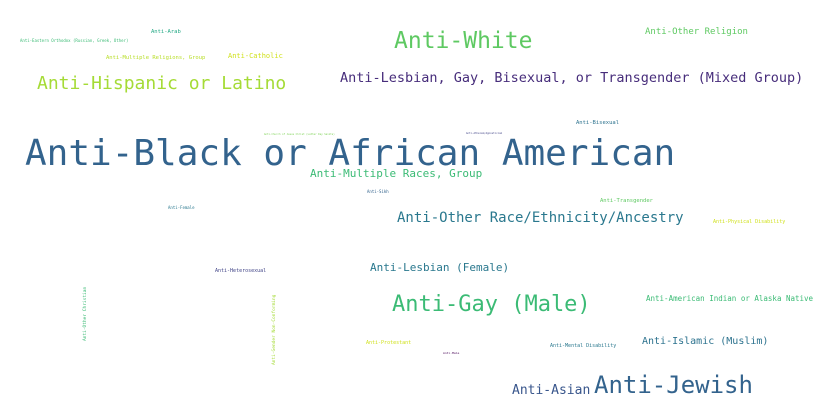 Image resolution: width=819 pixels, height=419 pixels. I want to click on word-anti-hispanic: Anti-Hispanic or Latino, so click(162, 83).